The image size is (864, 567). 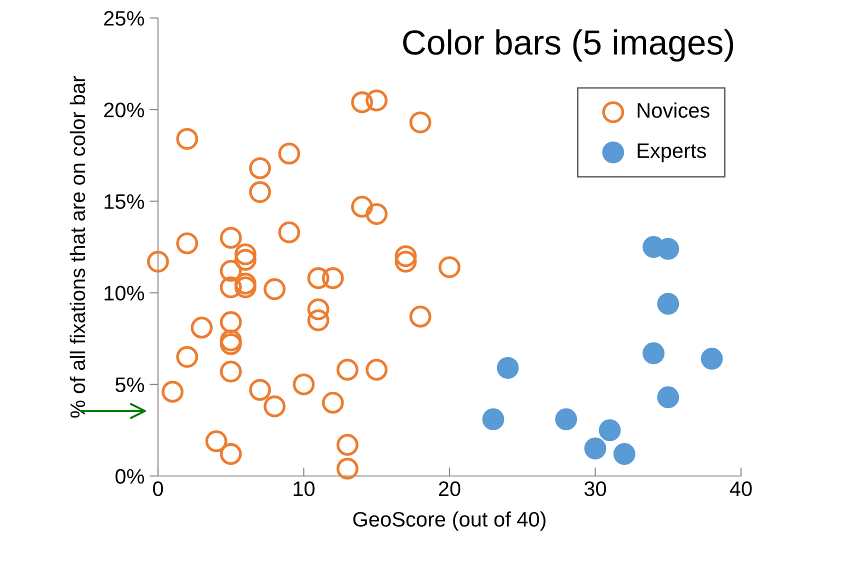 I want to click on y-tick-label: 0%, so click(x=130, y=476).